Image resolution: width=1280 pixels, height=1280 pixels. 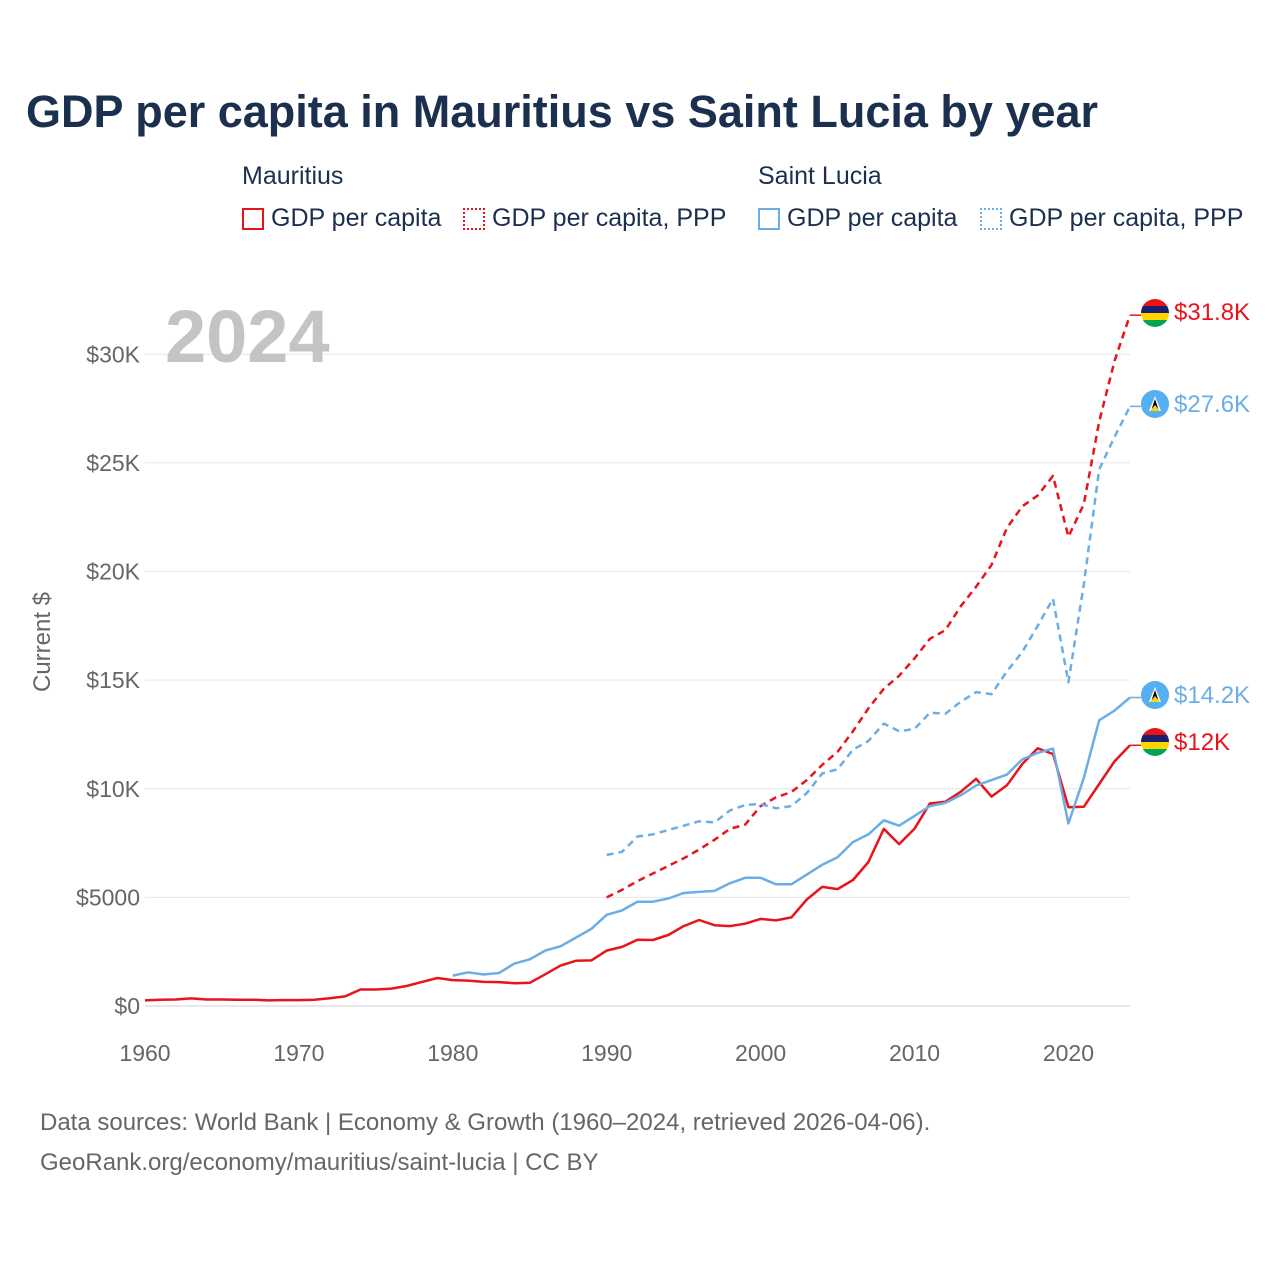 I want to click on y-tick-label: $10K, so click(x=113, y=789).